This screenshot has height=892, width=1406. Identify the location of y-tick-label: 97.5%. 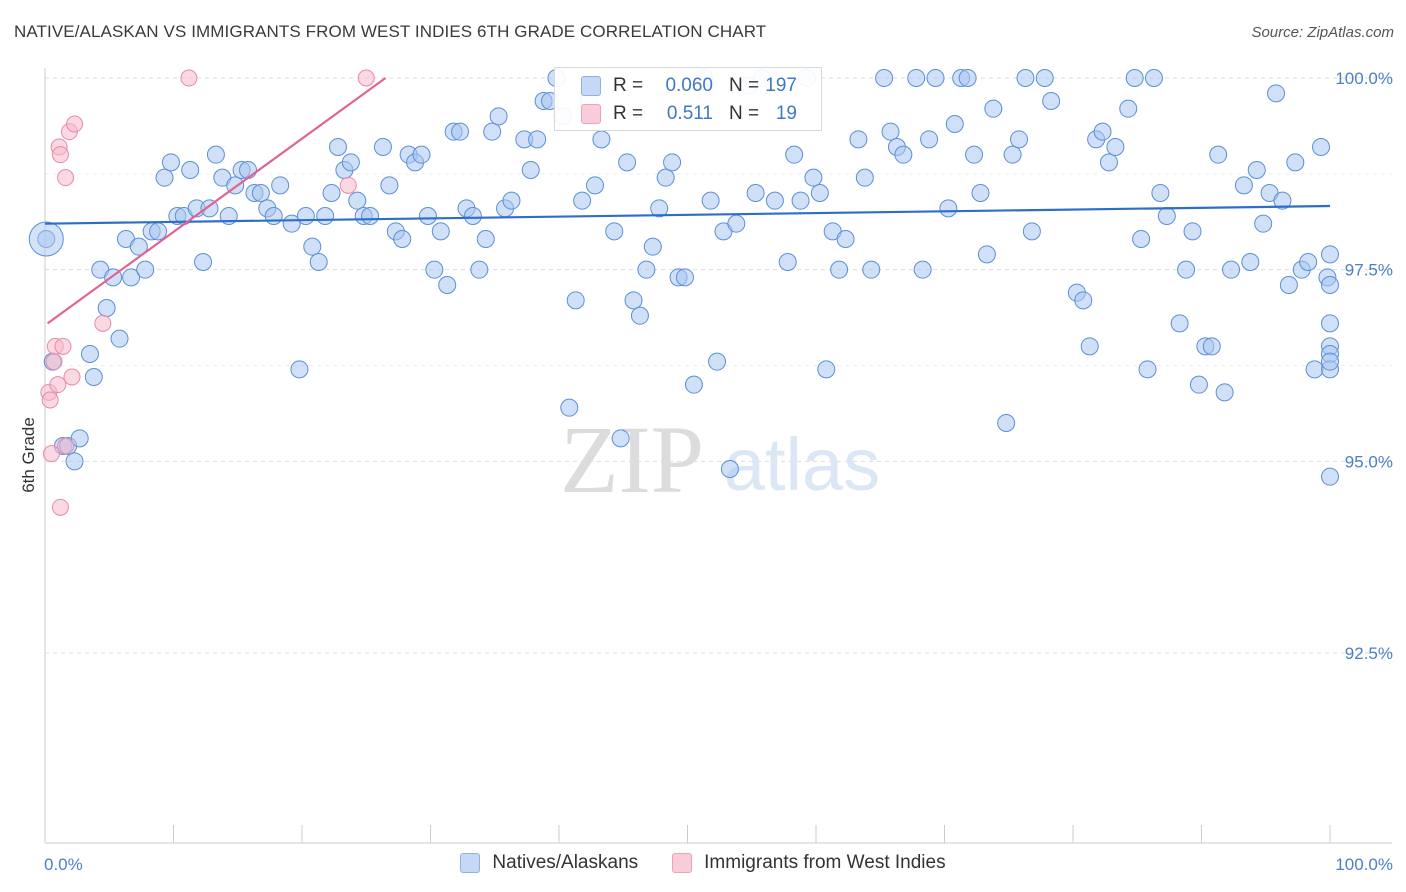
(1369, 270).